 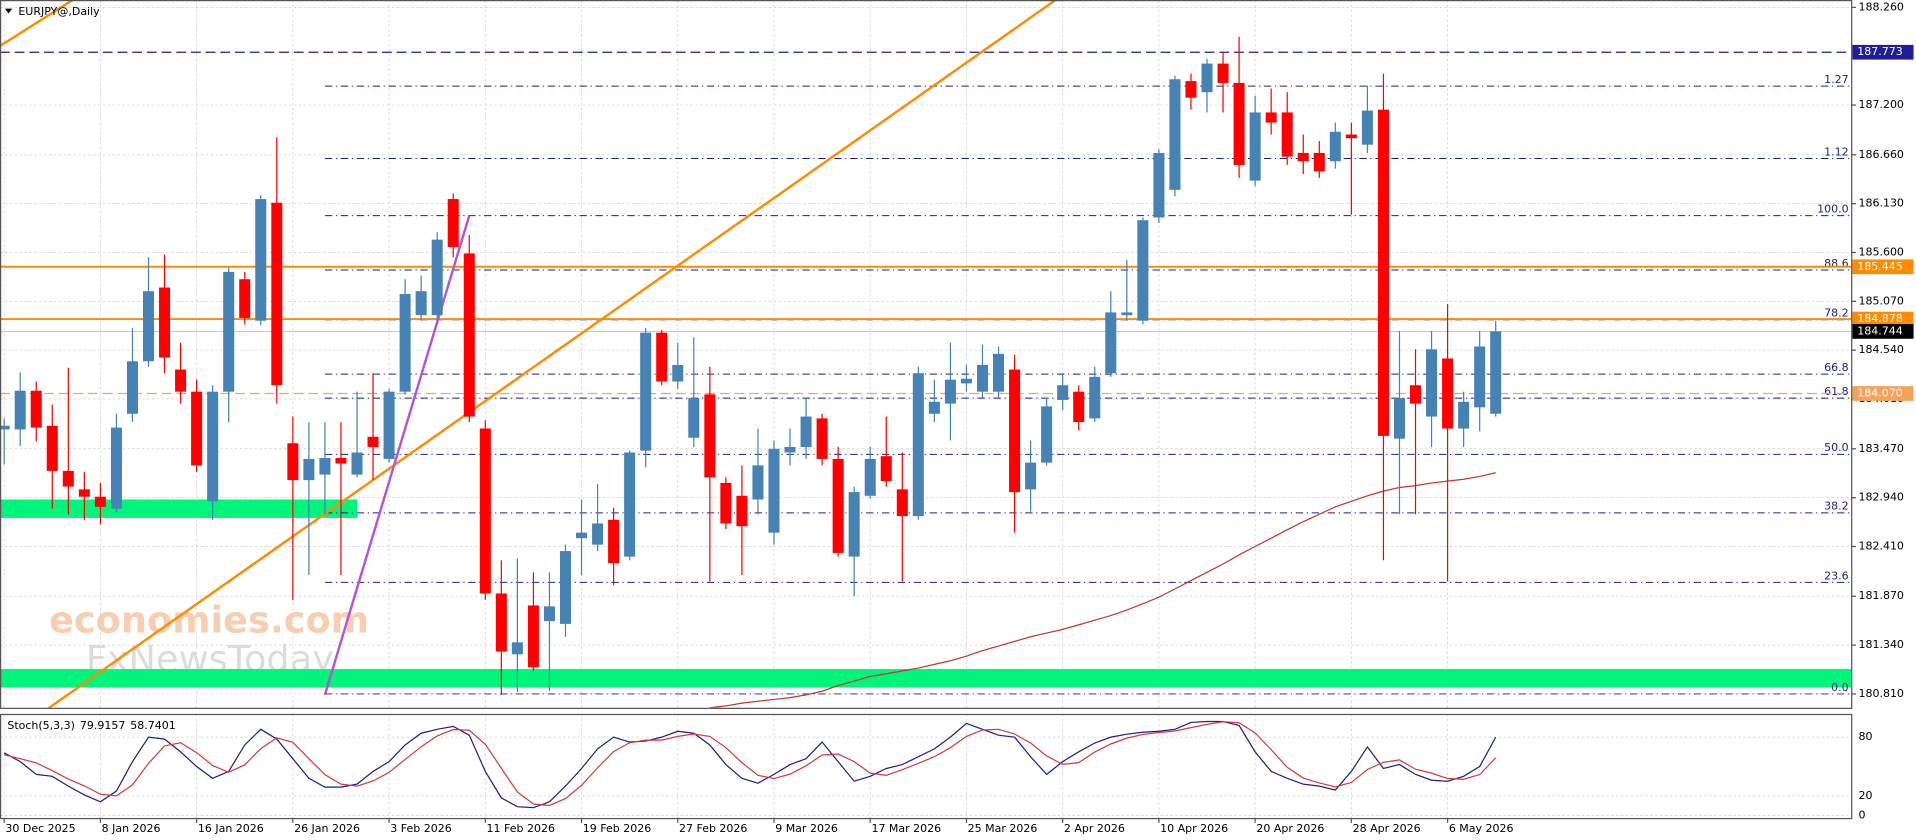 I want to click on y-tick-label: 188.260, so click(x=1880, y=6).